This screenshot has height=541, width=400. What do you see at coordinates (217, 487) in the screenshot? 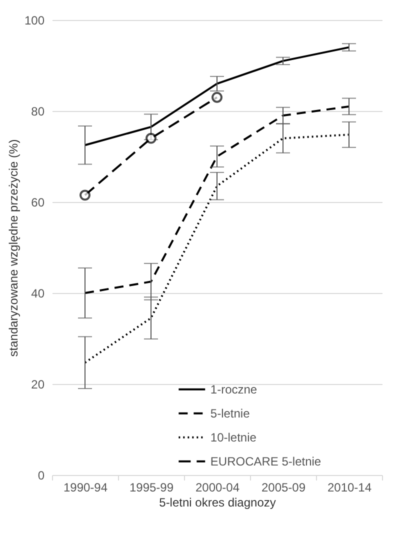
I see `x-tick-label: 2000-04` at bounding box center [217, 487].